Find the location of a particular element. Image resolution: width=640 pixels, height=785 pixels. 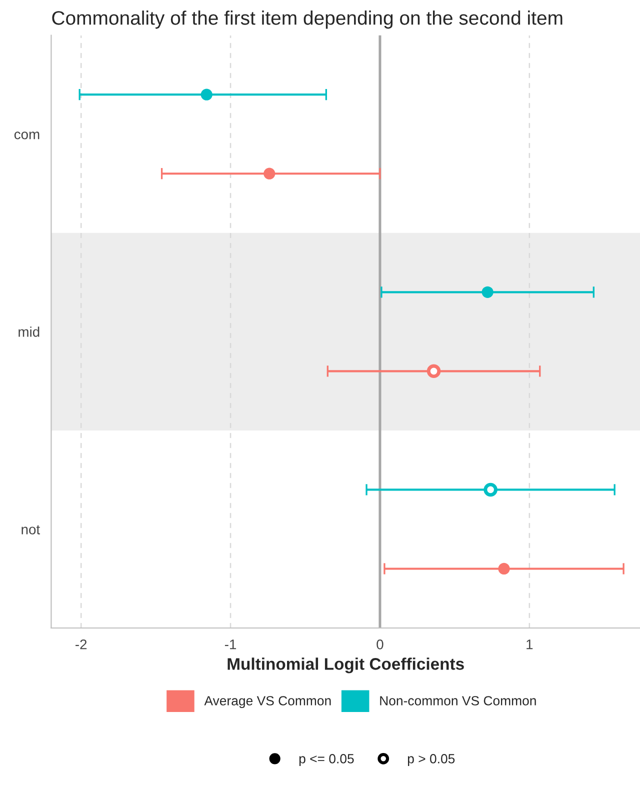

chart-title: Commonality of the first item depending on the second item is located at coordinates (307, 19).